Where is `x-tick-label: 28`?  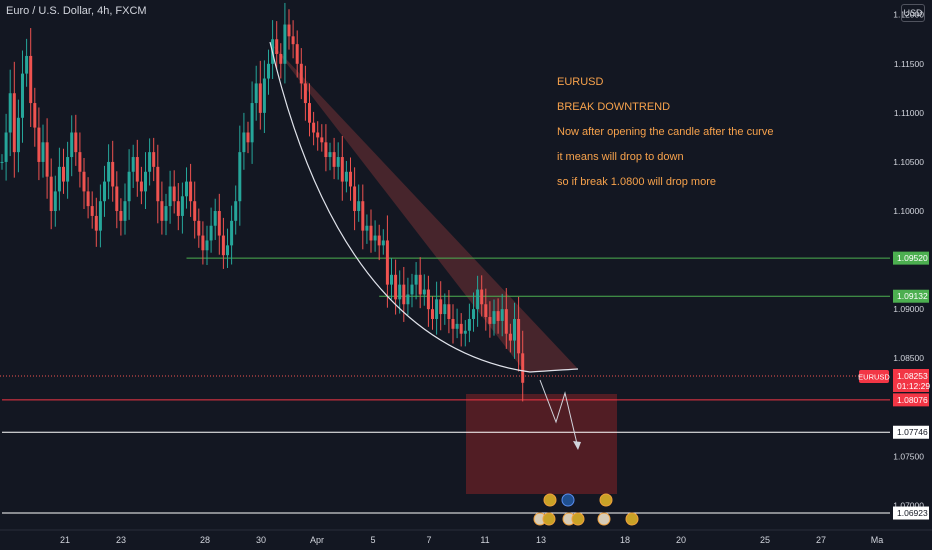 x-tick-label: 28 is located at coordinates (205, 540).